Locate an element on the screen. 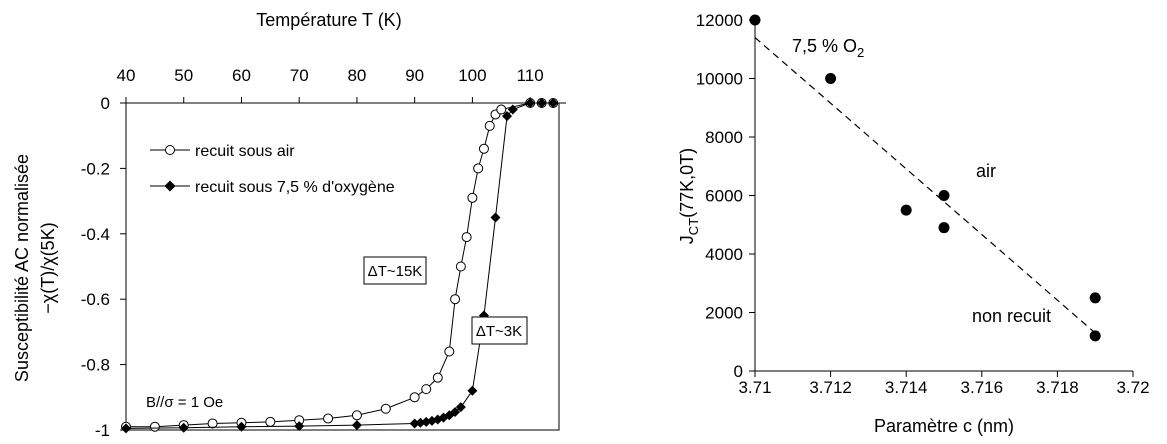 This screenshot has width=1167, height=444. chart2-x-tick-label: 3.718 is located at coordinates (1057, 387).